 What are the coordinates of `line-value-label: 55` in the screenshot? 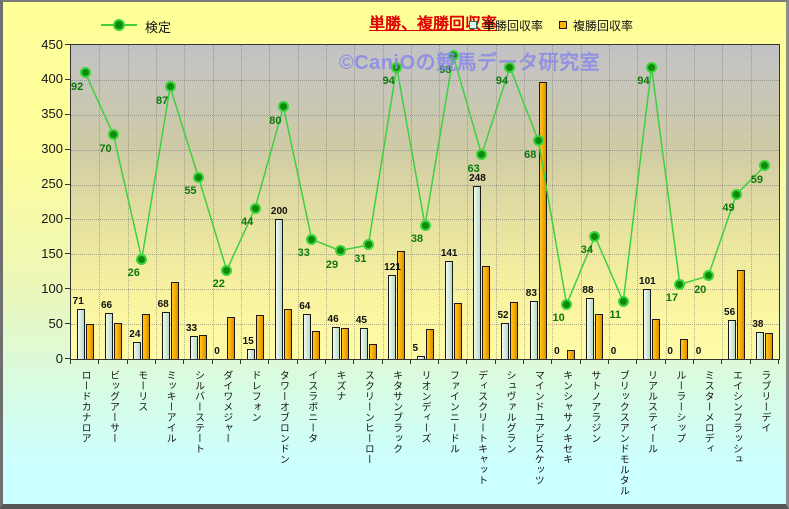 It's located at (190, 191).